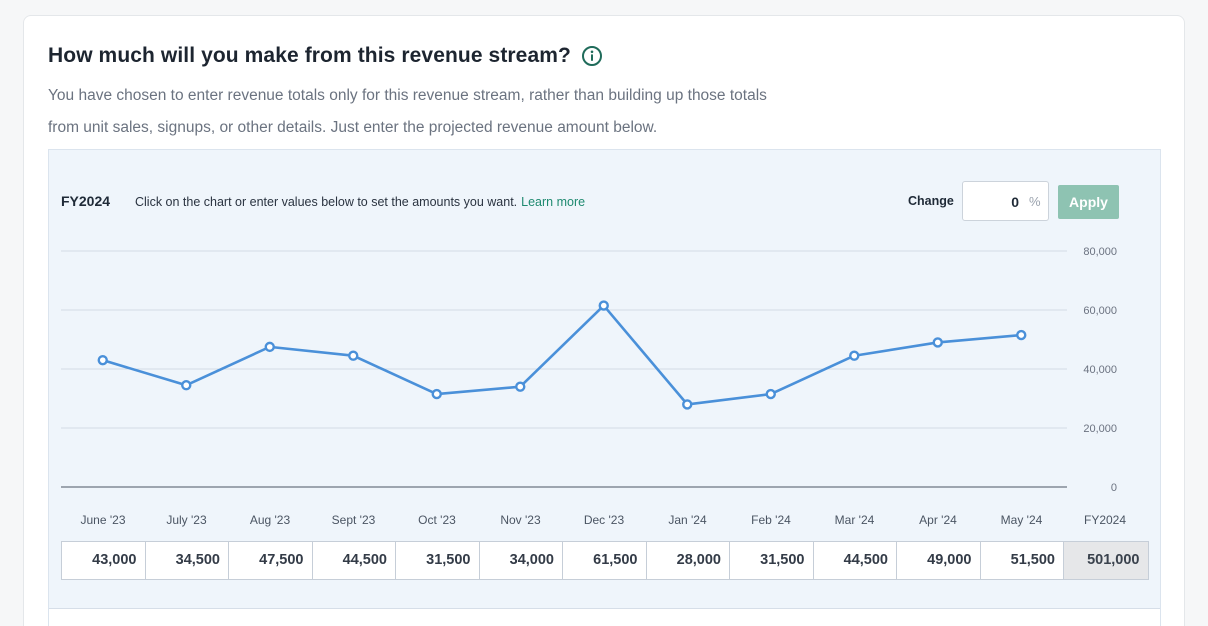 This screenshot has height=626, width=1208. Describe the element at coordinates (1100, 429) in the screenshot. I see `y-tick-label: 20,000` at that location.